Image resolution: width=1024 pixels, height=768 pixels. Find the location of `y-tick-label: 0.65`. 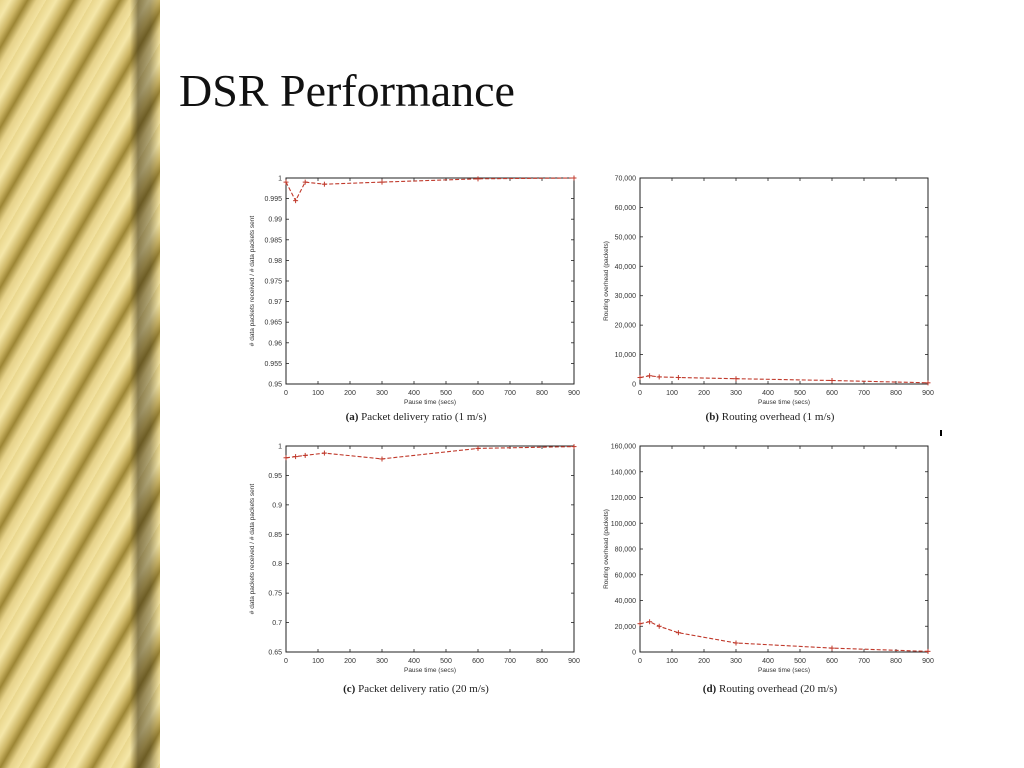

y-tick-label: 0.65 is located at coordinates (275, 653).